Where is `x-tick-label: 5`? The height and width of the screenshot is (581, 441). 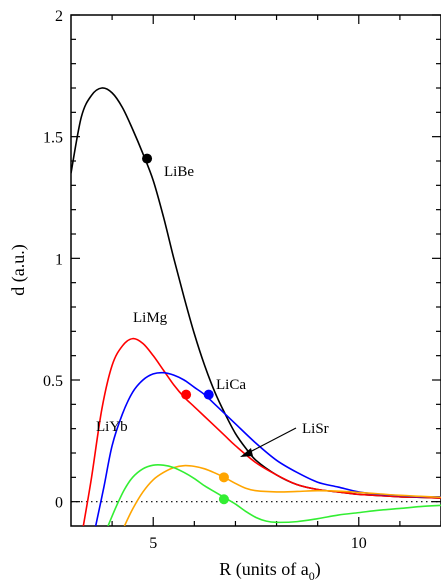
x-tick-label: 5 is located at coordinates (153, 543).